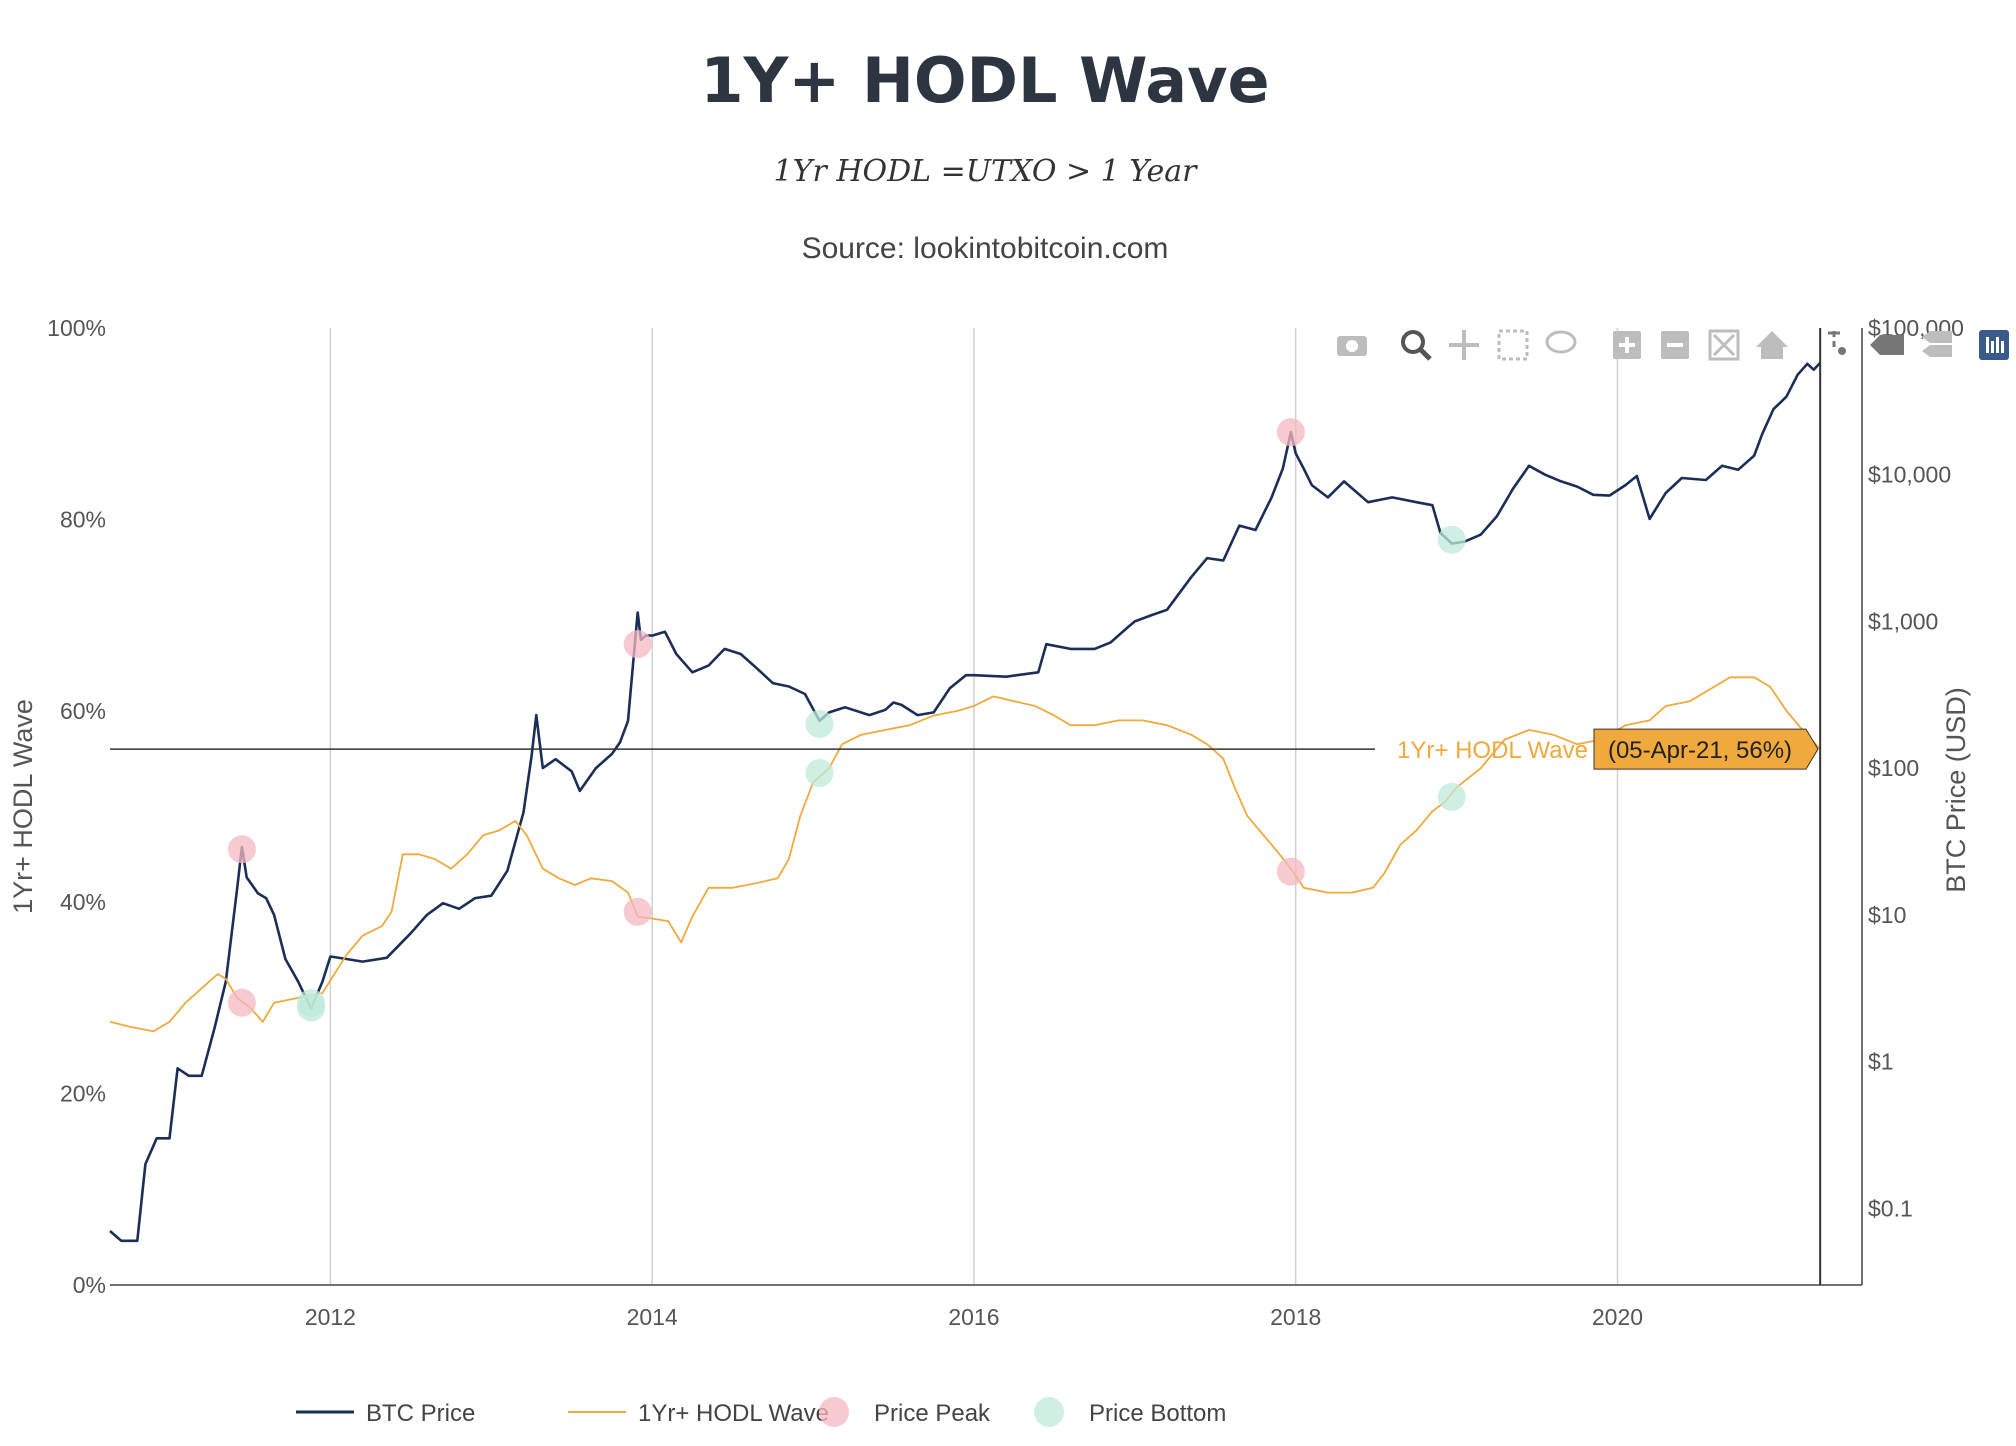 Image resolution: width=2016 pixels, height=1446 pixels. I want to click on spike-lines-icon, so click(1837, 343).